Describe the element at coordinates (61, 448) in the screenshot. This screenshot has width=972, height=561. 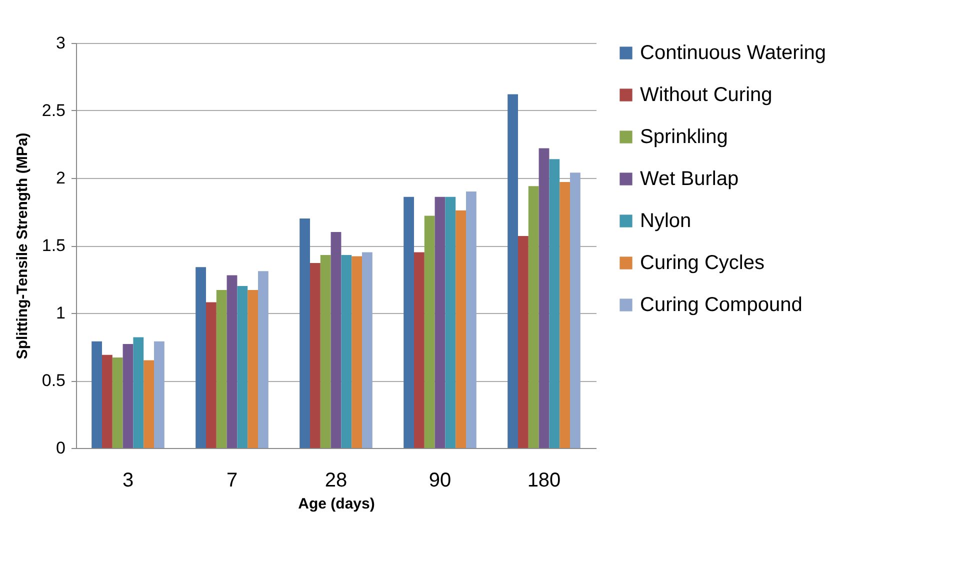
I see `y-tick-label: 0` at that location.